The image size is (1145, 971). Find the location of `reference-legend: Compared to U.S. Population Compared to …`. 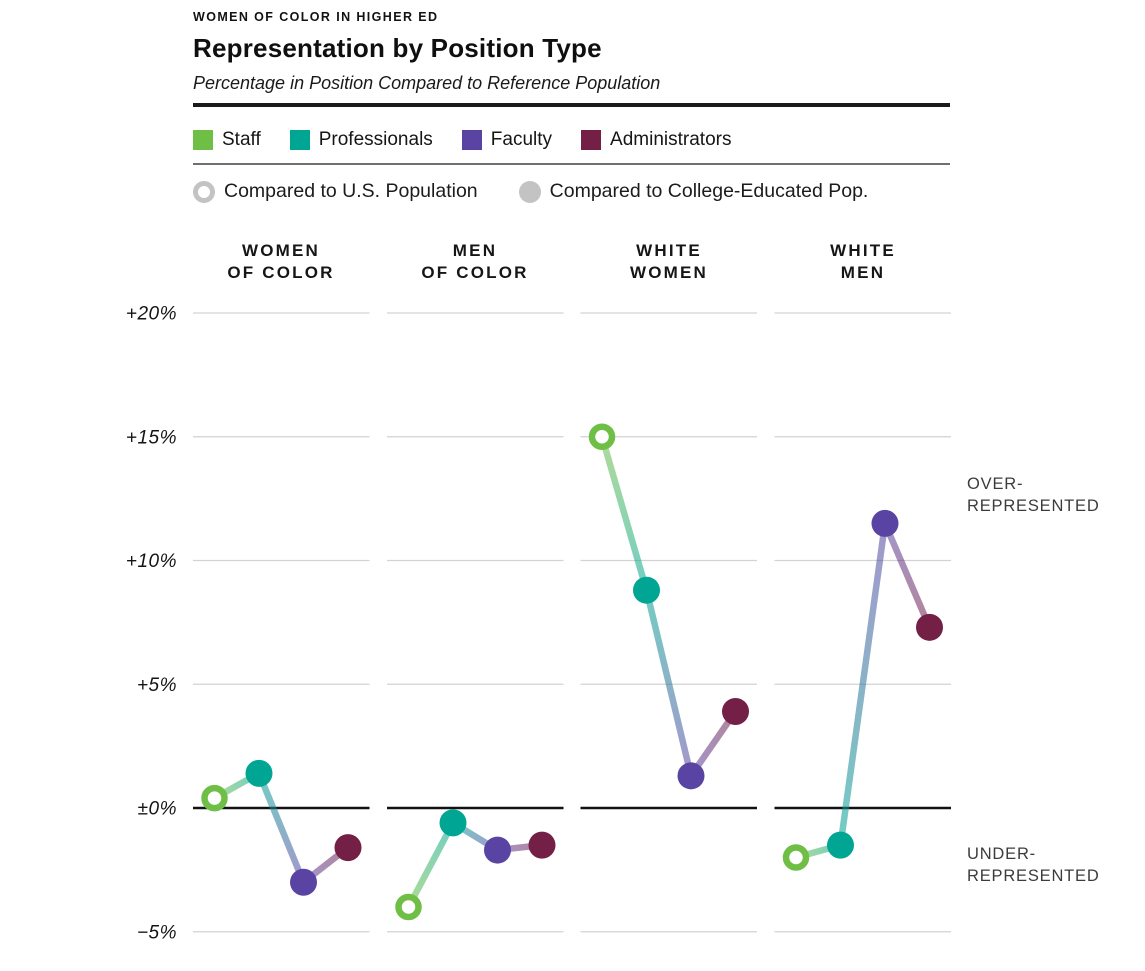

reference-legend: Compared to U.S. Population Compared to … is located at coordinates (530, 191).